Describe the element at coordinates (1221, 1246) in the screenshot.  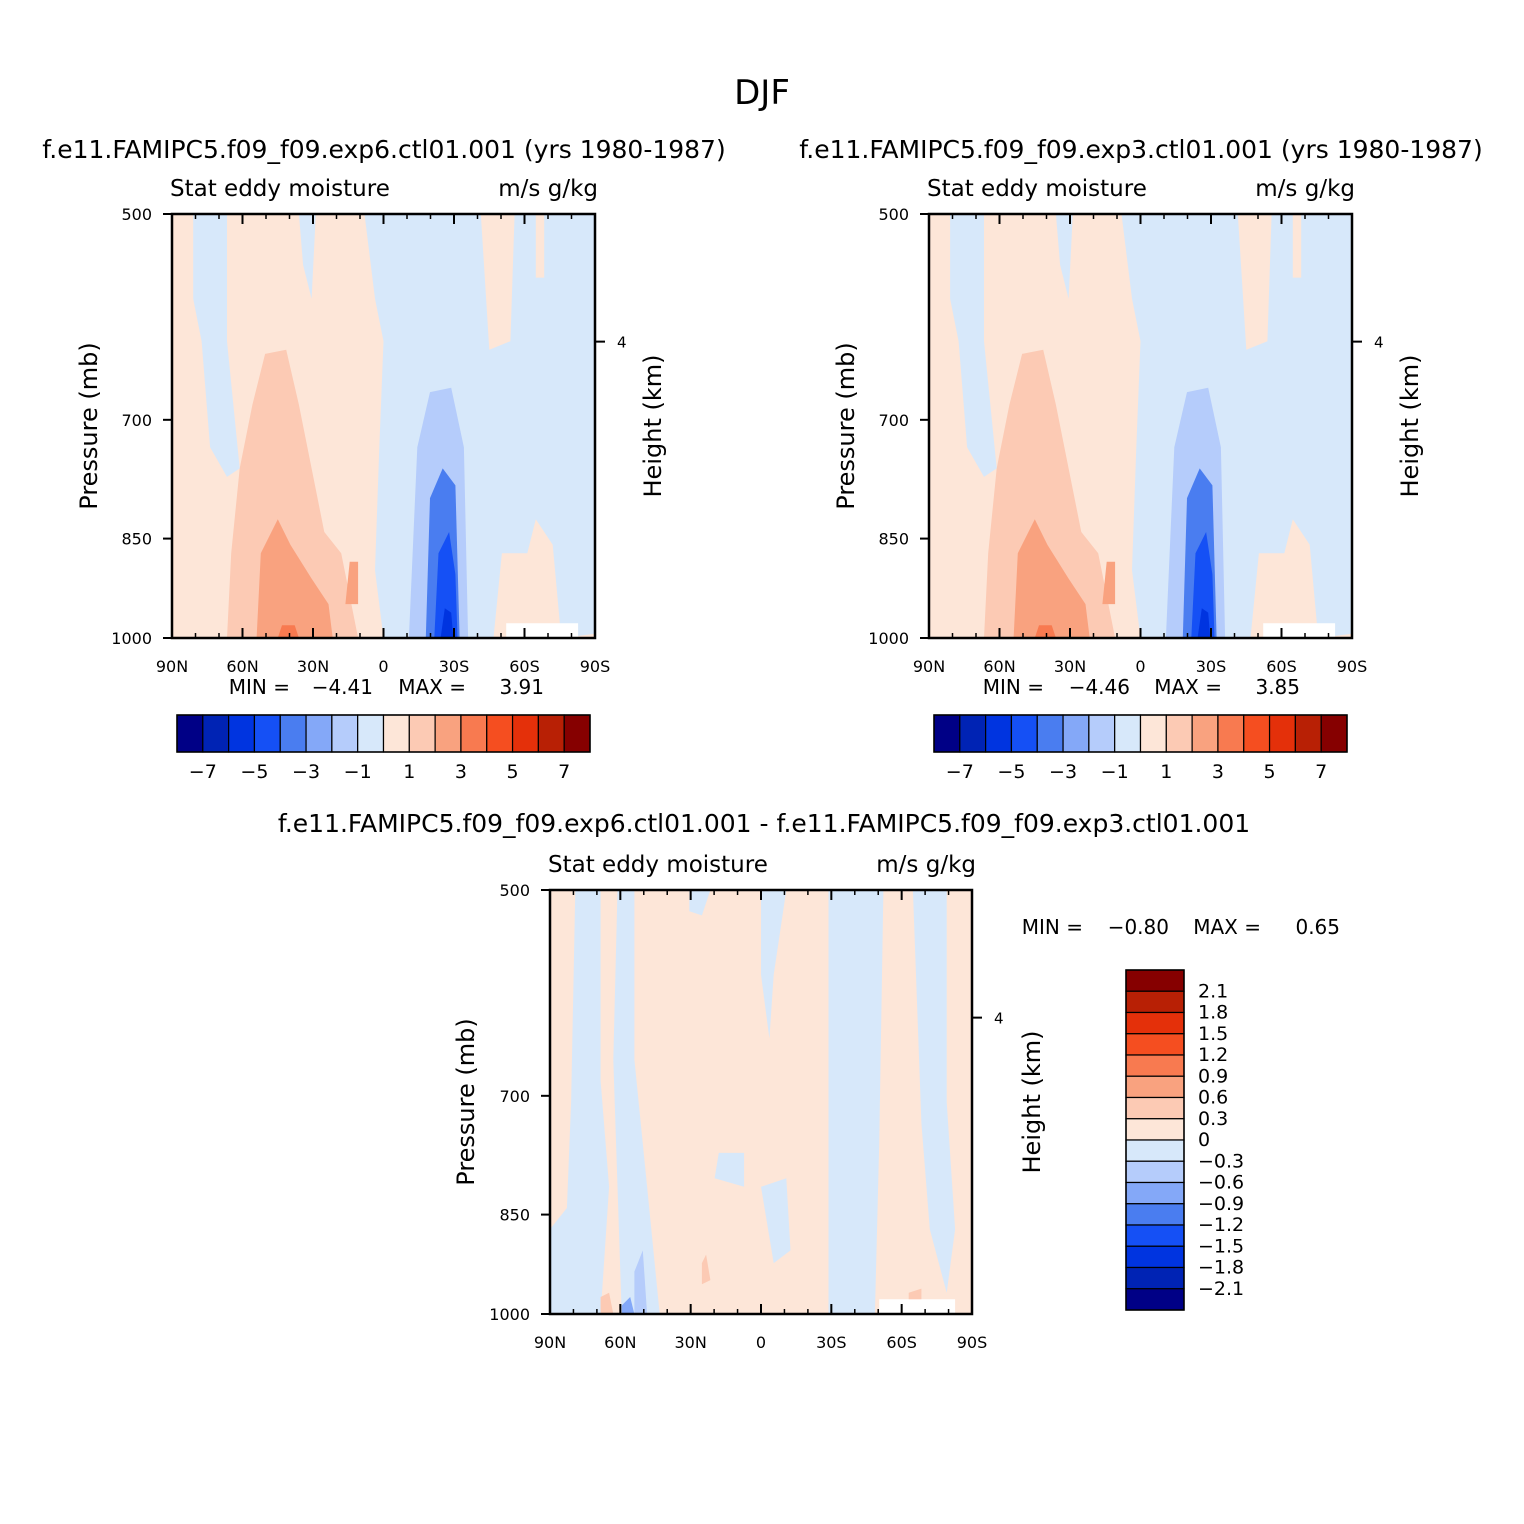
I see `colorbar-label: −1.5` at that location.